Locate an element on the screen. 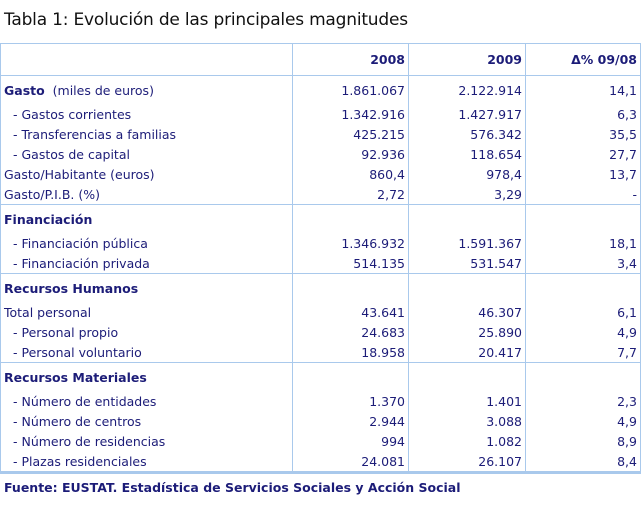 This screenshot has width=641, height=511. value-2009: 1.401 is located at coordinates (467, 401).